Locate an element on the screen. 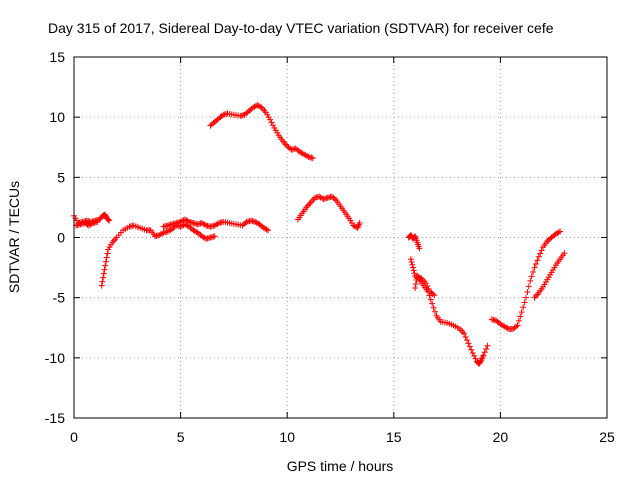 Image resolution: width=640 pixels, height=480 pixels. series-seg10 is located at coordinates (549, 275).